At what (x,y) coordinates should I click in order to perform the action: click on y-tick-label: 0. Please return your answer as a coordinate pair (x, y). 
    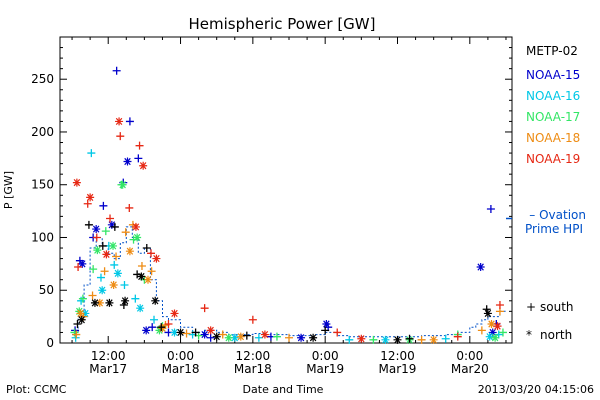
    Looking at the image, I should click on (50, 343).